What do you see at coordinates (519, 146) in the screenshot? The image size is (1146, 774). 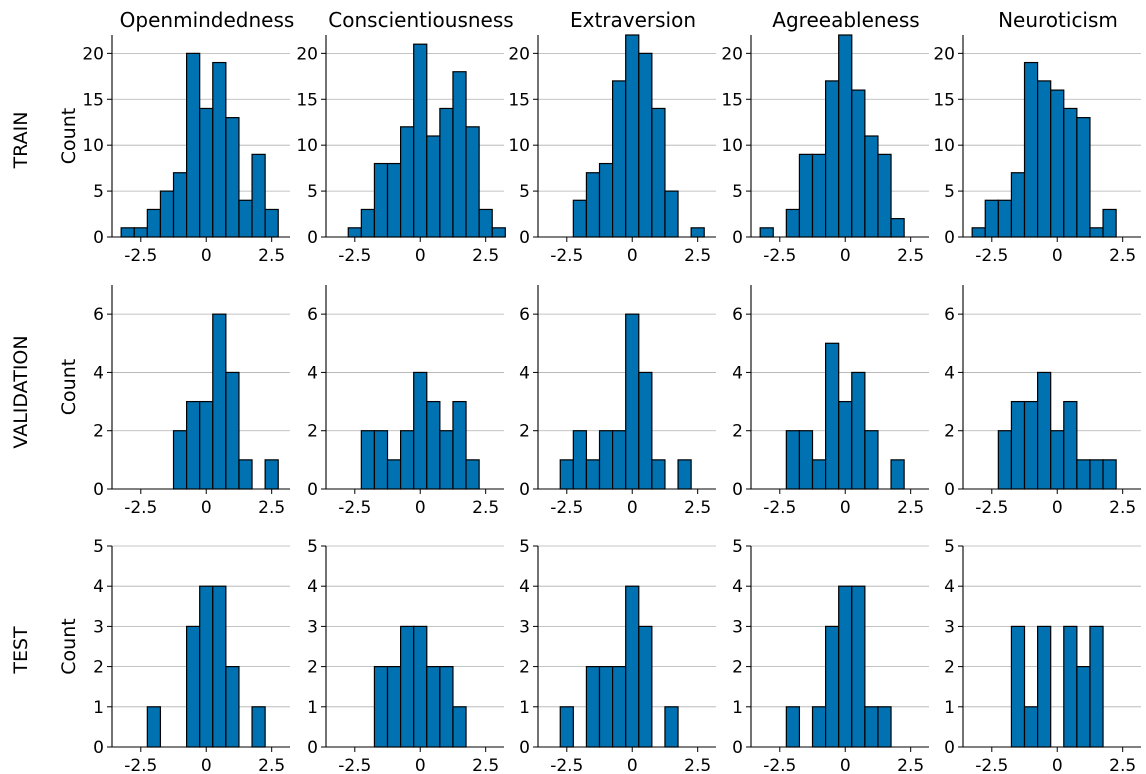 I see `y-tick-label: 10` at bounding box center [519, 146].